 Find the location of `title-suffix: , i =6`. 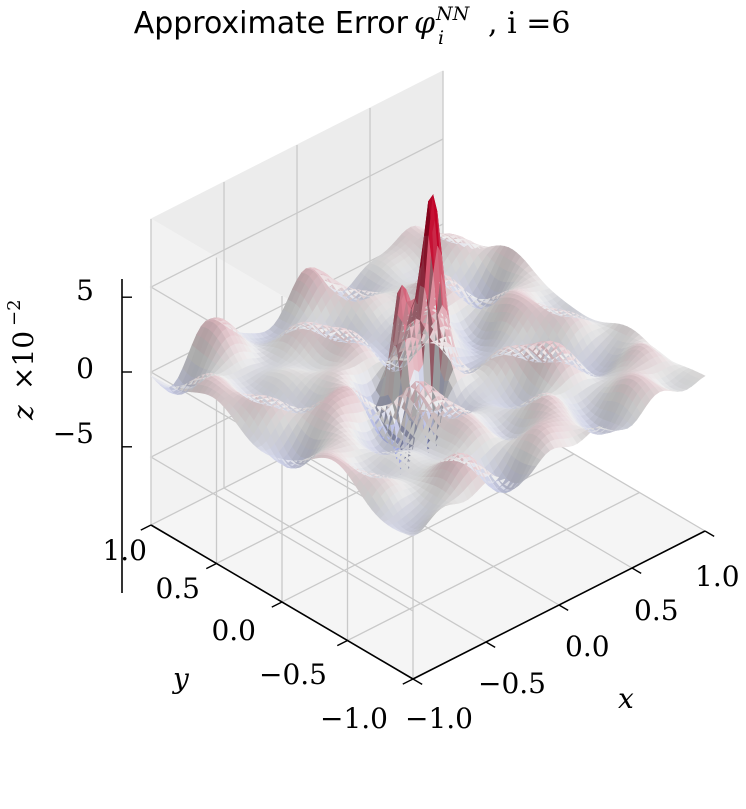

title-suffix: , i =6 is located at coordinates (529, 23).